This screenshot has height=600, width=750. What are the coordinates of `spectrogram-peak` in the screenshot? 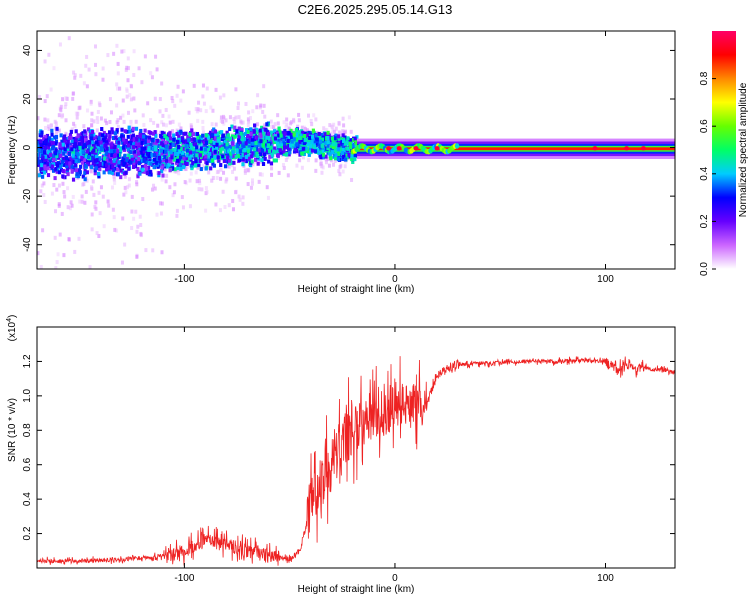 It's located at (627, 148).